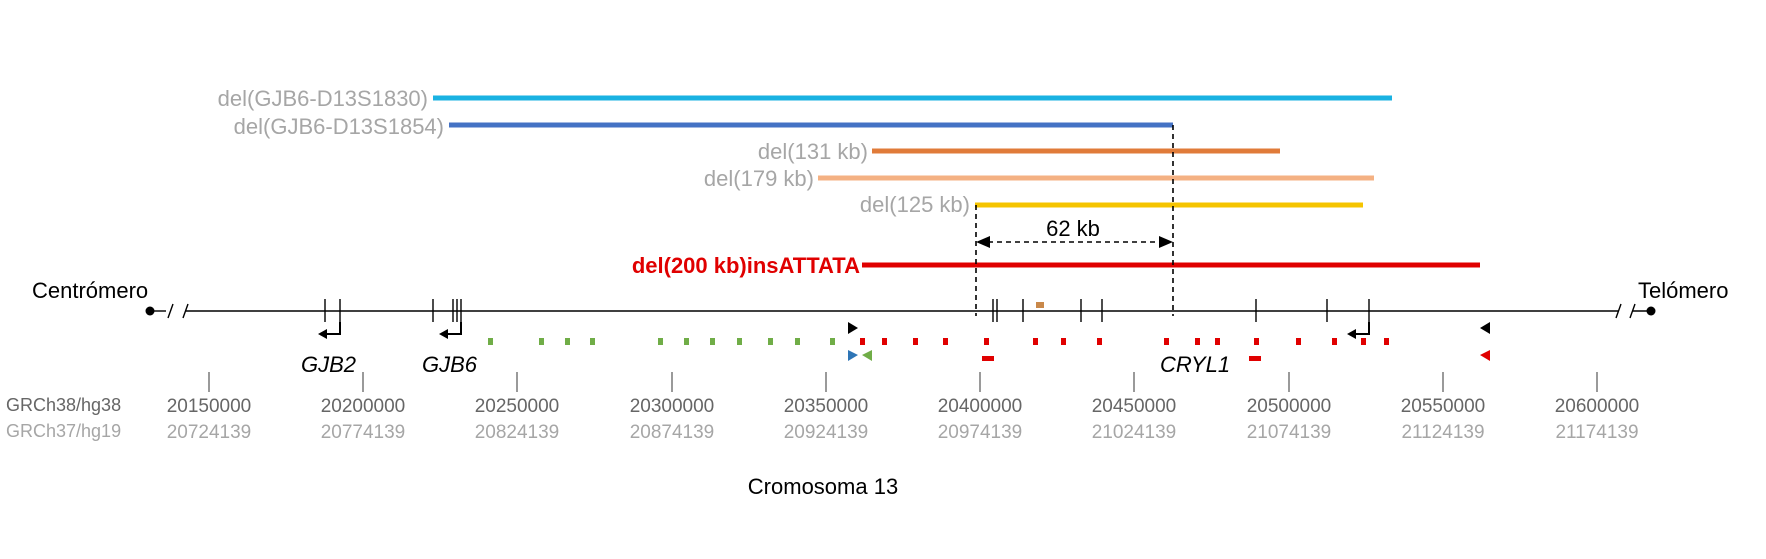 This screenshot has width=1766, height=559. Describe the element at coordinates (209, 406) in the screenshot. I see `coord-hg38: 20150000` at that location.